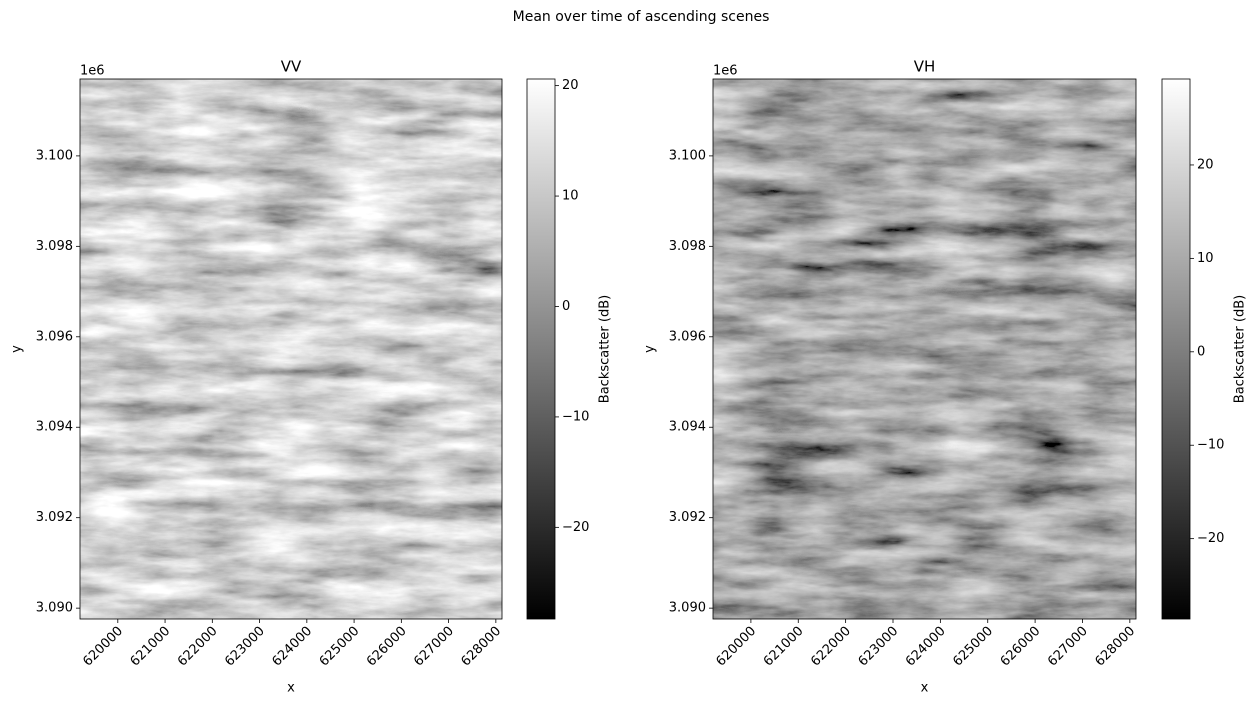 This screenshot has width=1257, height=705. What do you see at coordinates (641, 17) in the screenshot?
I see `figure-title: Mean over time of ascending scenes` at bounding box center [641, 17].